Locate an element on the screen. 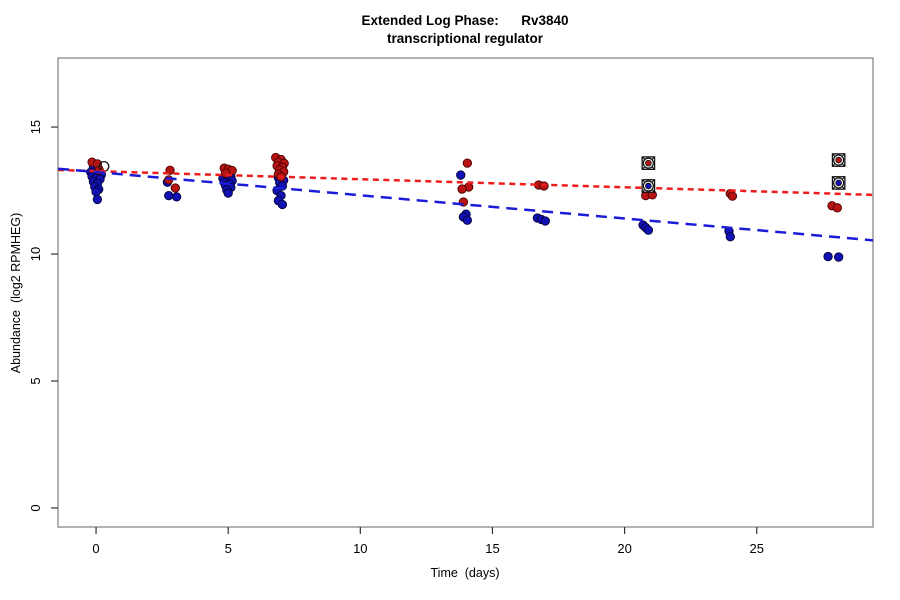 This screenshot has height=600, width=900. x-tick-label: 20 is located at coordinates (624, 548).